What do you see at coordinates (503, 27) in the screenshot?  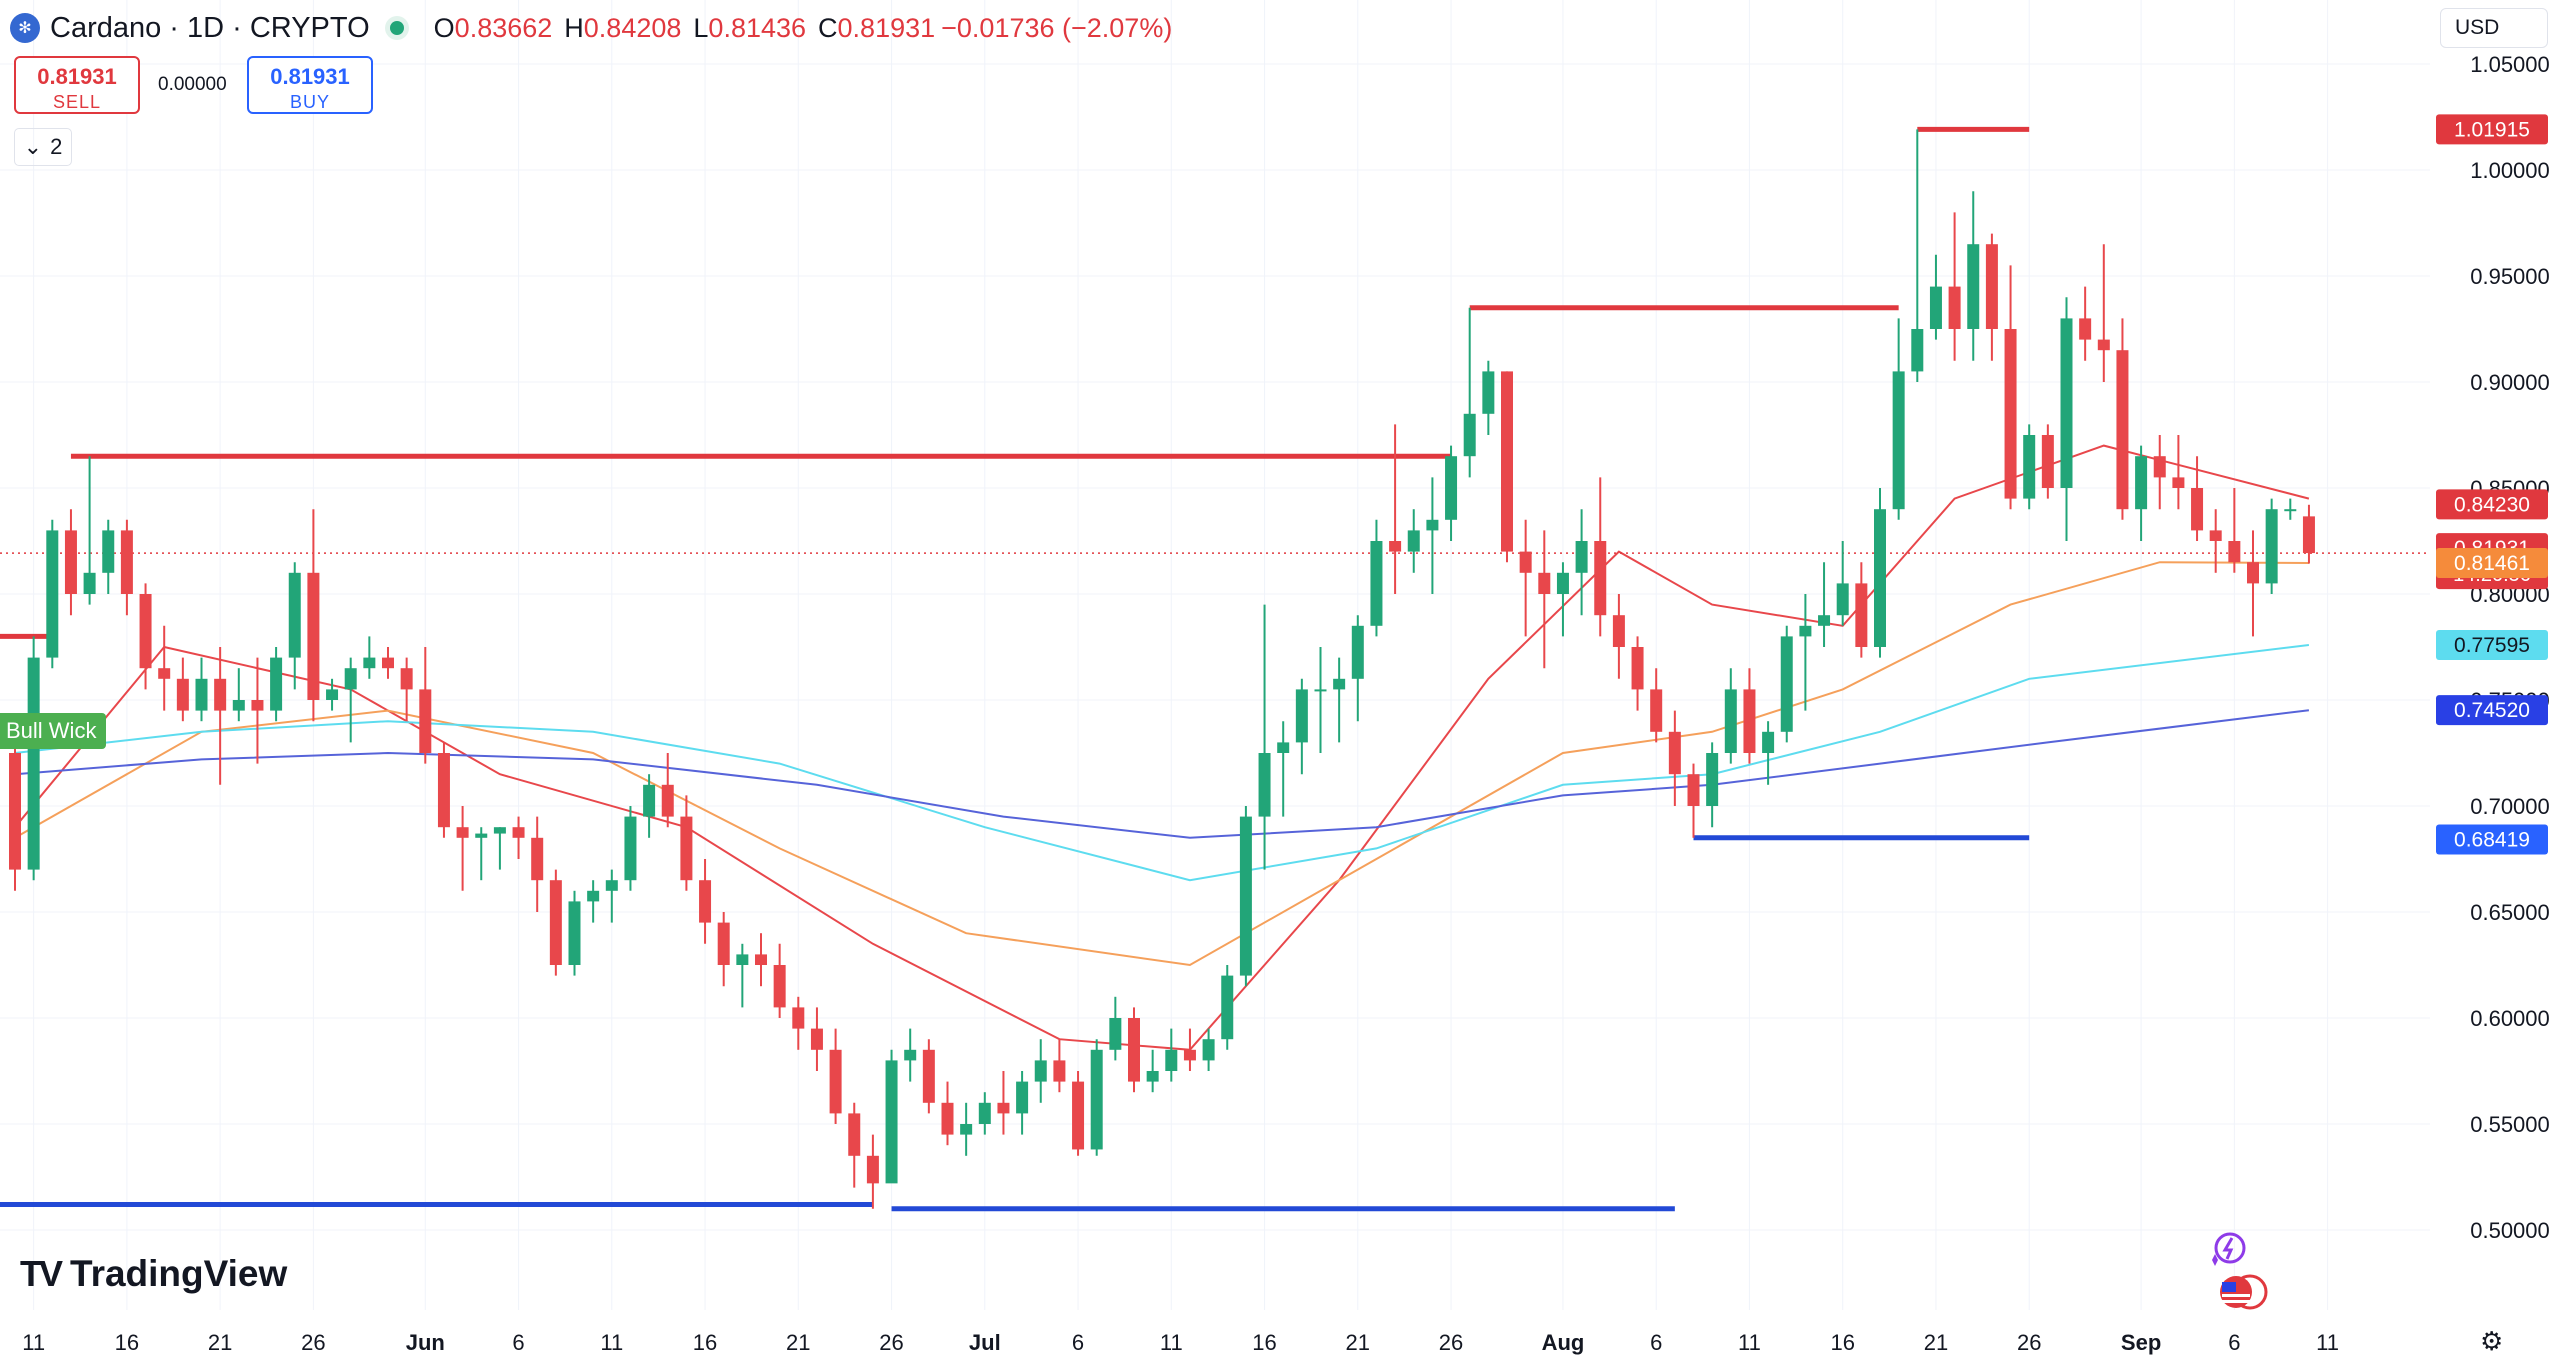 I see `open-value: 0.83662` at bounding box center [503, 27].